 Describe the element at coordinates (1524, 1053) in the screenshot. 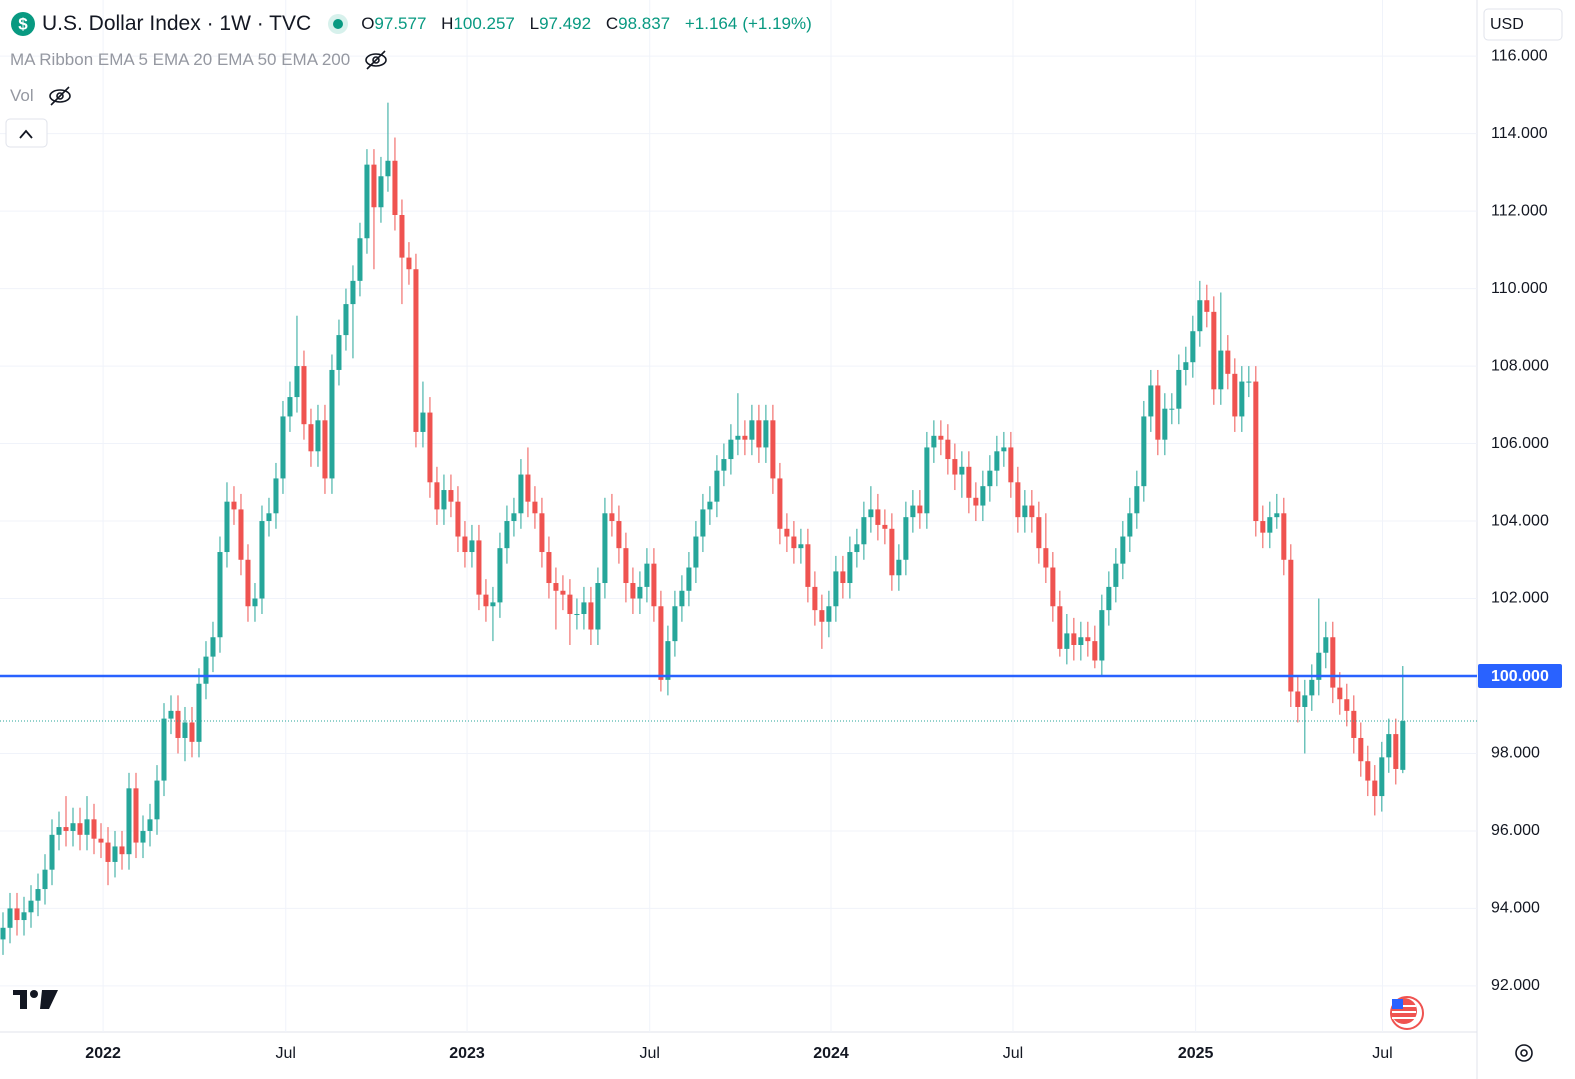

I see `settings-button` at that location.